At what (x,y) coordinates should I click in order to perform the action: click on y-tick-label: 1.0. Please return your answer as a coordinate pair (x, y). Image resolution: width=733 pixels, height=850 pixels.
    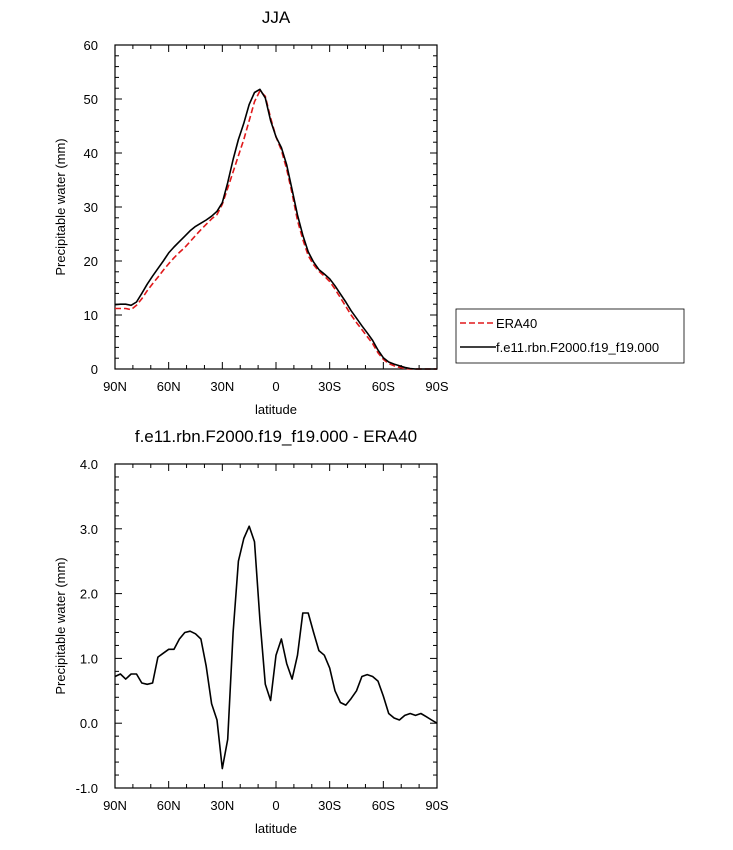
    Looking at the image, I should click on (89, 658).